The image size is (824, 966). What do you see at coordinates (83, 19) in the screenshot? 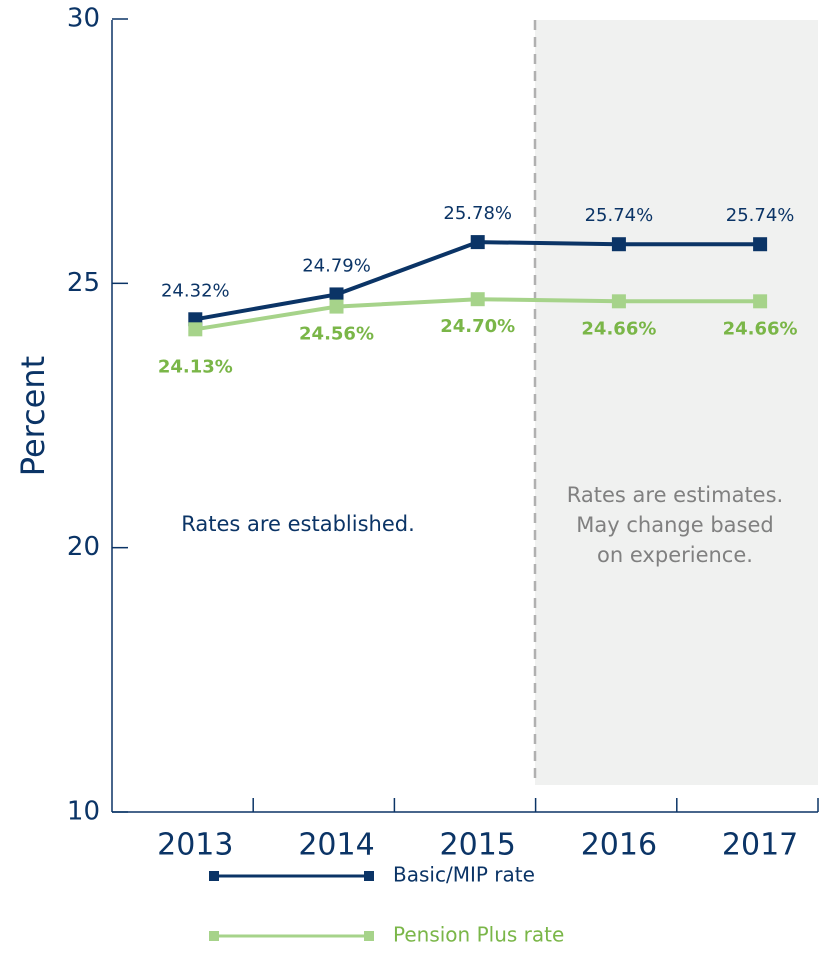
I see `y-tick-label: 30` at bounding box center [83, 19].